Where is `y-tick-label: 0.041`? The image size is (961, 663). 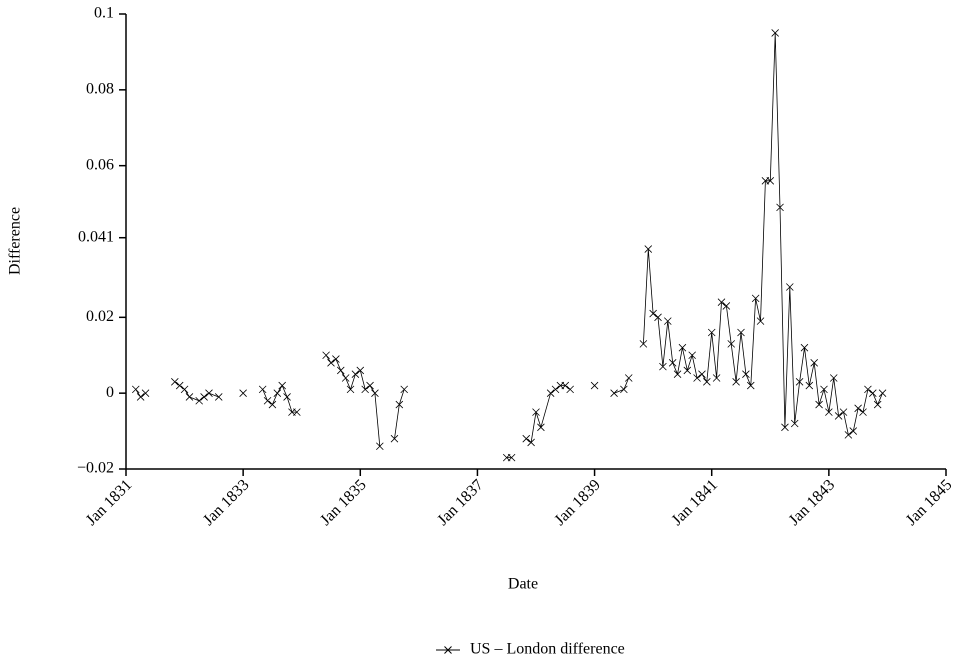
y-tick-label: 0.041 is located at coordinates (96, 236).